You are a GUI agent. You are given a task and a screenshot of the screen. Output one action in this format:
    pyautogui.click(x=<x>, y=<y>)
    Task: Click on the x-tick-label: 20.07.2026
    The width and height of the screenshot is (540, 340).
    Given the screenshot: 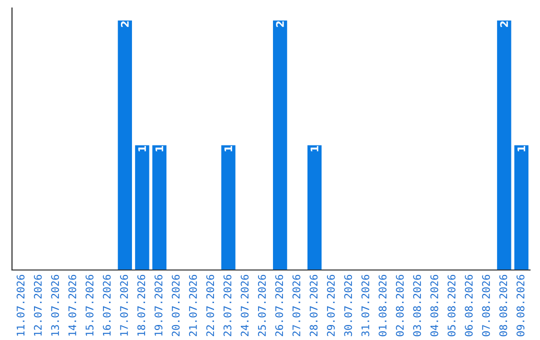 What is the action you would take?
    pyautogui.click(x=176, y=305)
    